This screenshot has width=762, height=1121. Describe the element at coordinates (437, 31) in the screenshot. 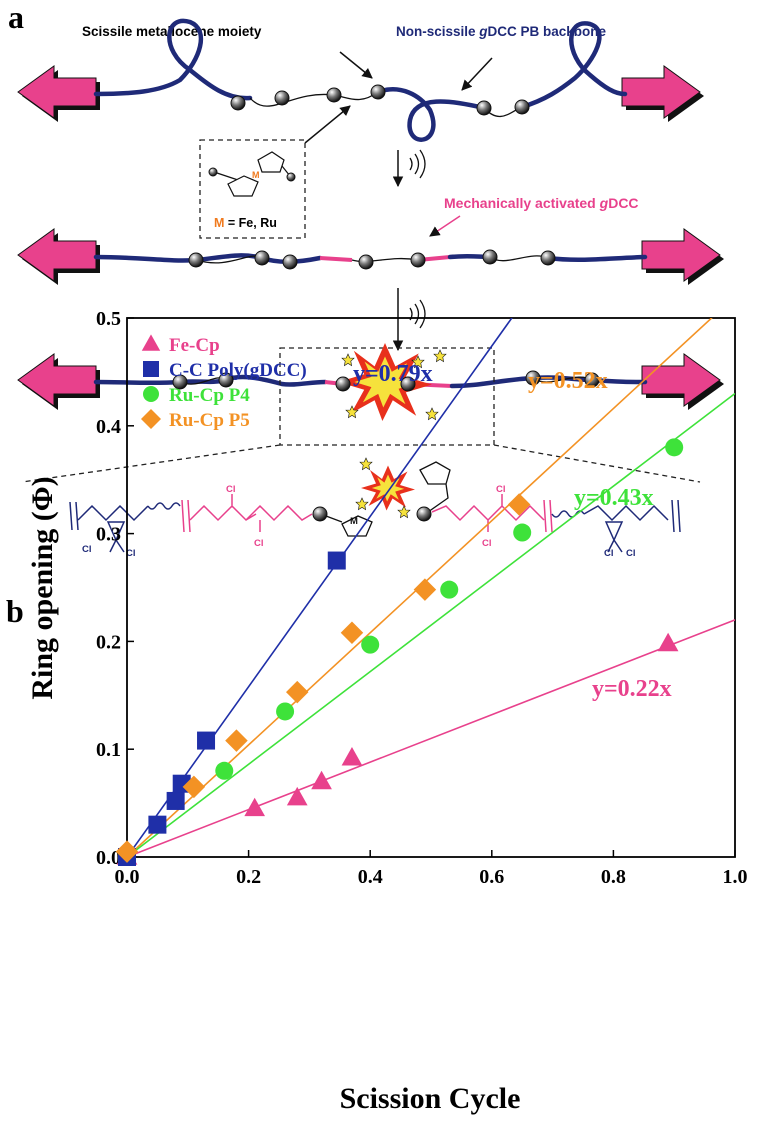

I see `text-part: Non-scissile` at that location.